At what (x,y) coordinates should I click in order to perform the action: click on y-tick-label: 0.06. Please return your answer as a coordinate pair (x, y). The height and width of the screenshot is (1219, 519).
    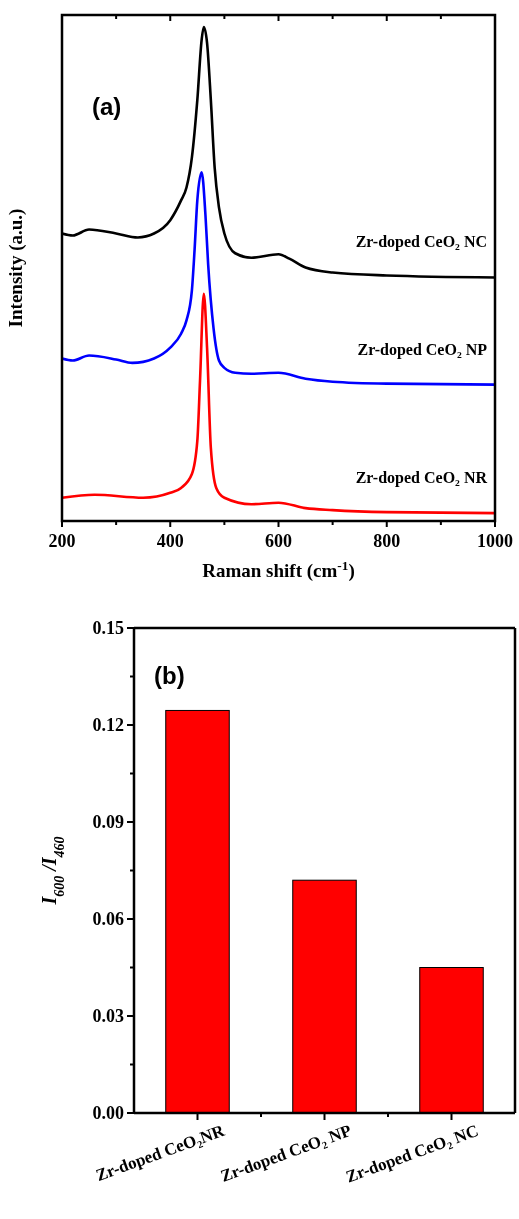
    Looking at the image, I should click on (108, 919).